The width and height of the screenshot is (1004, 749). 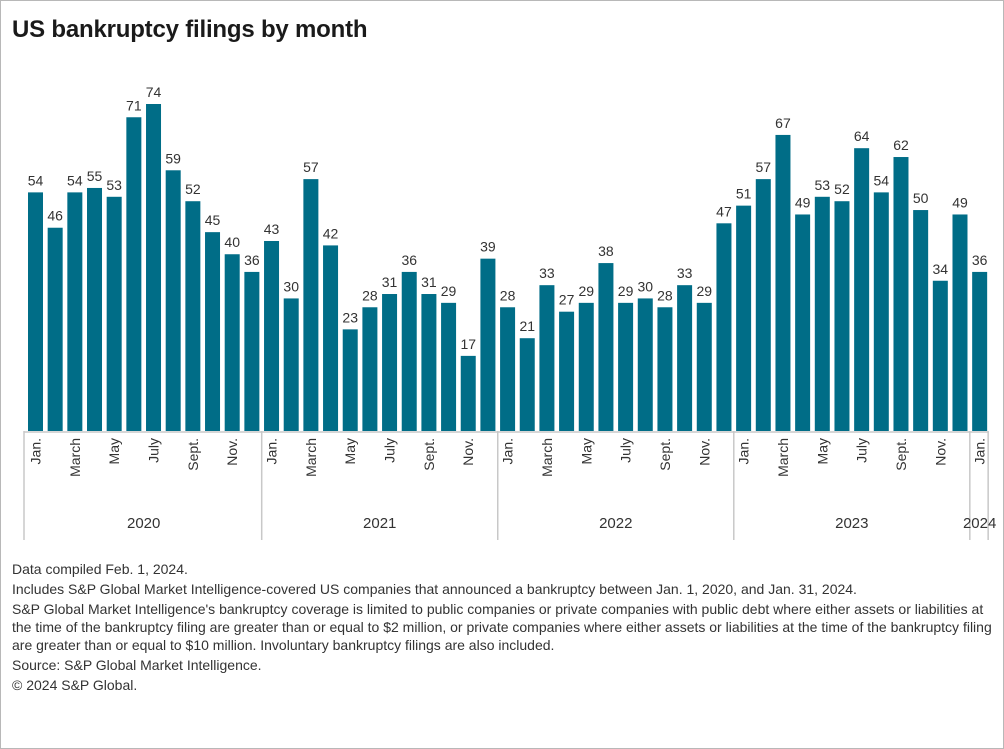 What do you see at coordinates (350, 317) in the screenshot?
I see `bar-value-label: 23` at bounding box center [350, 317].